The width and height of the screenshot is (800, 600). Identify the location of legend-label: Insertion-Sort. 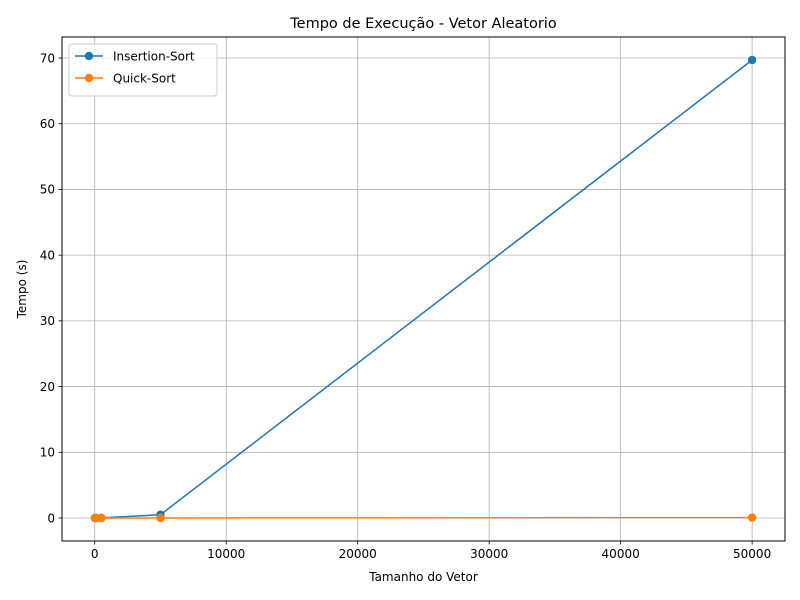
(154, 56).